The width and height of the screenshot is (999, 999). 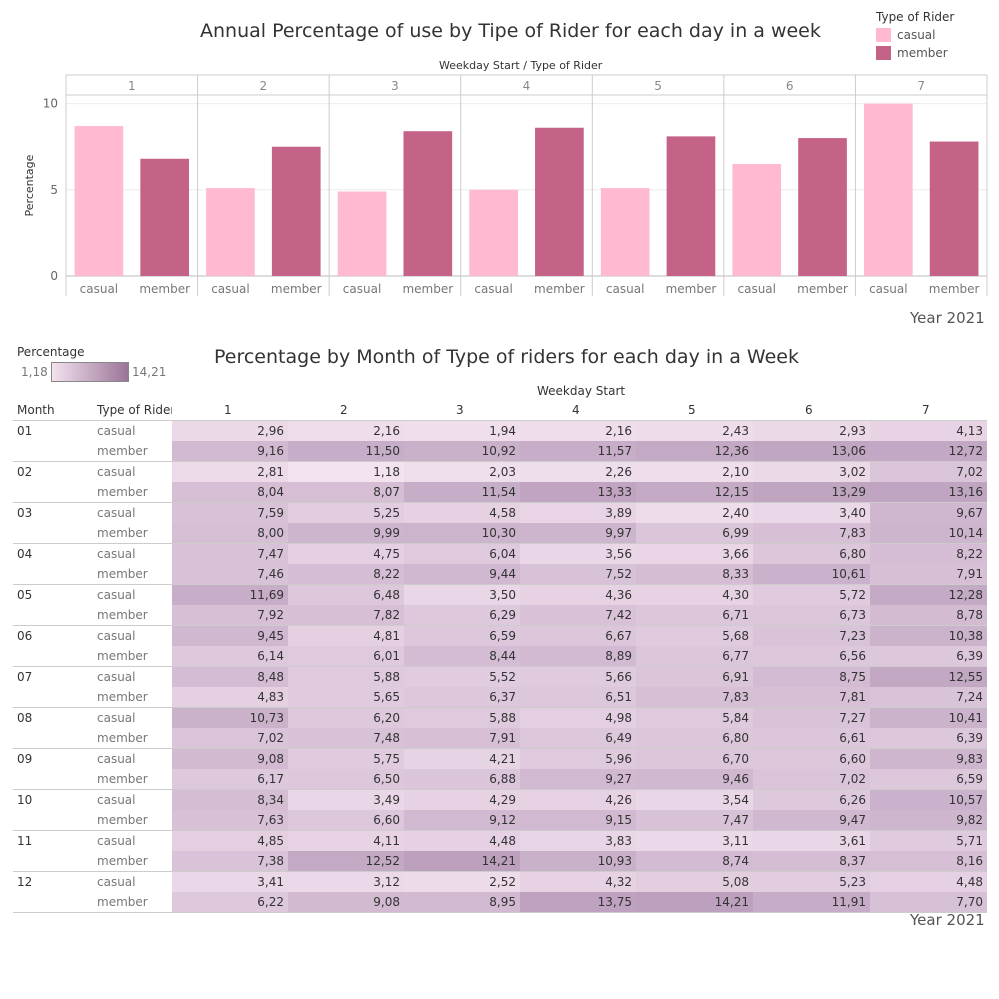 I want to click on heatmap-cell: 7,52, so click(x=578, y=574).